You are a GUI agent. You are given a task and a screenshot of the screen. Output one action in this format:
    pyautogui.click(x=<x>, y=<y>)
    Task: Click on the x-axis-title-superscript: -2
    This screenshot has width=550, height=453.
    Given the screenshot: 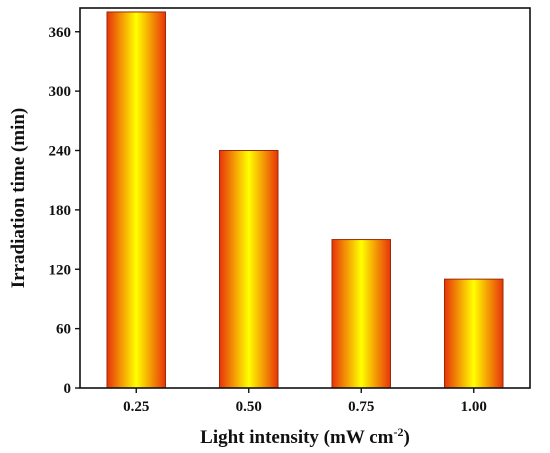 What is the action you would take?
    pyautogui.click(x=399, y=432)
    